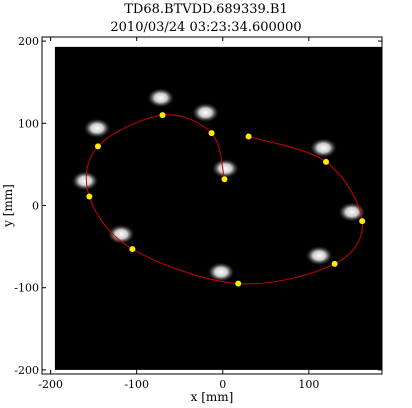 Image resolution: width=412 pixels, height=408 pixels. What do you see at coordinates (35, 206) in the screenshot?
I see `y-tick-label-0: 0` at bounding box center [35, 206].